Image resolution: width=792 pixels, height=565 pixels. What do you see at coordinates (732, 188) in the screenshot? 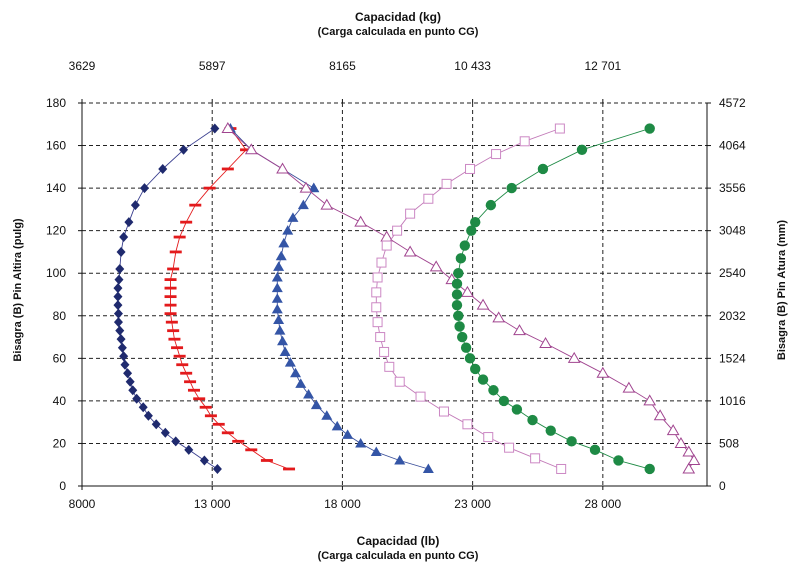
I see `y-right-tick-label: 3556` at bounding box center [732, 188].